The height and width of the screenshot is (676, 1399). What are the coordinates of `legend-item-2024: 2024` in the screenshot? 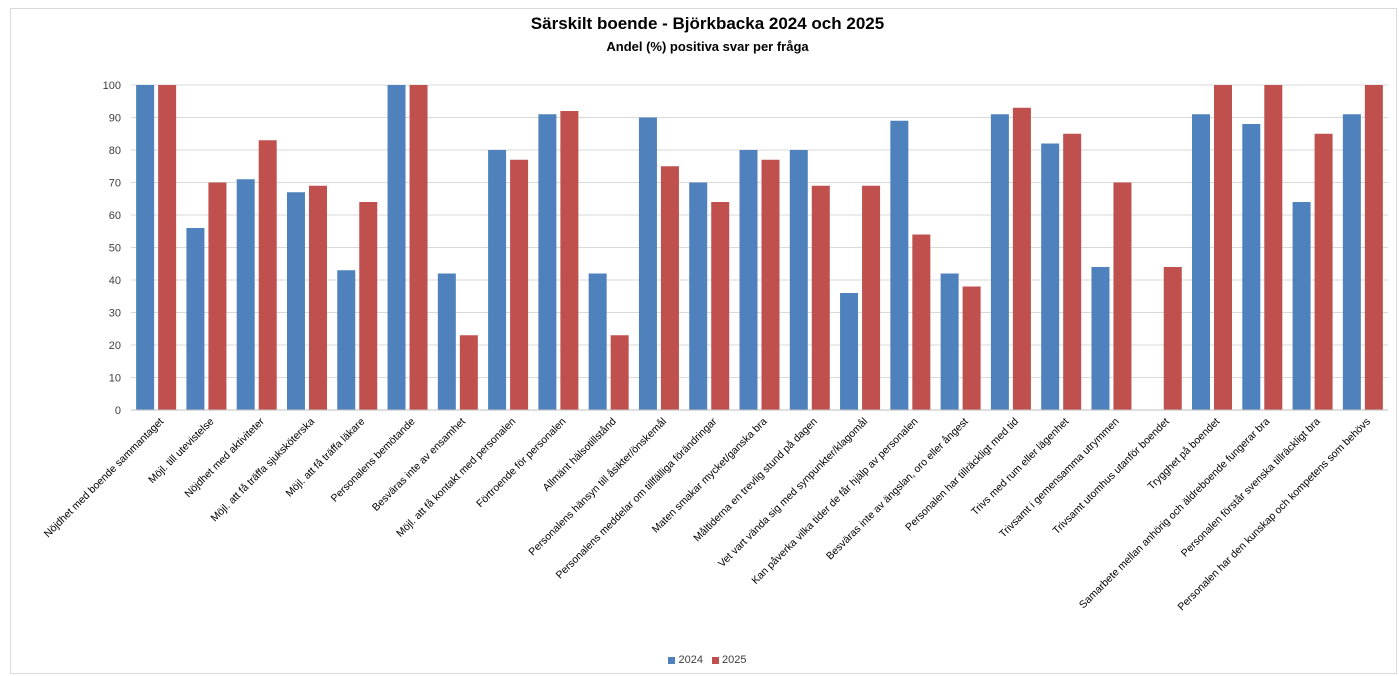 It's located at (685, 660).